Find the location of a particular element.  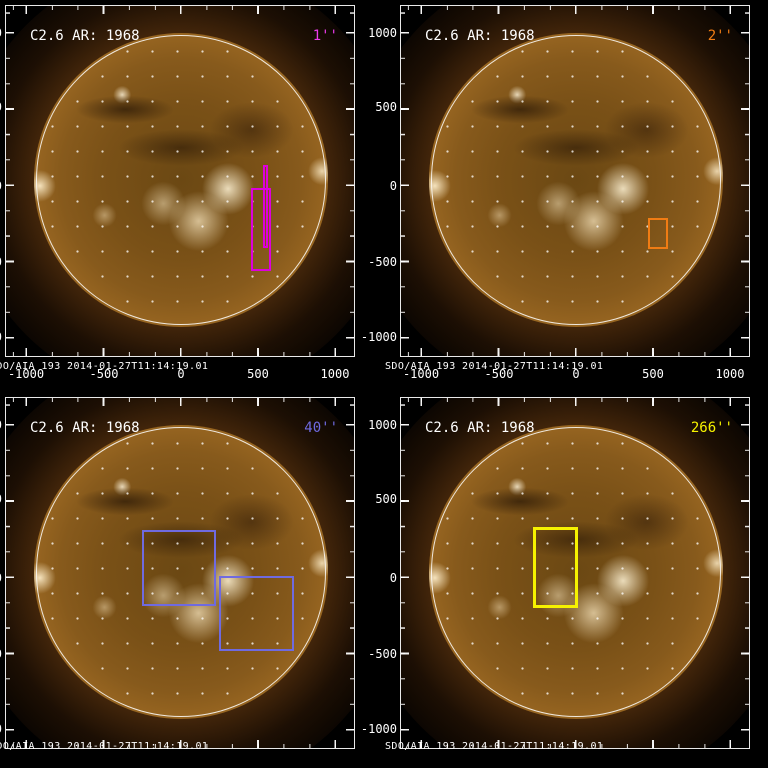

slit-width-label: 2'' is located at coordinates (720, 36).